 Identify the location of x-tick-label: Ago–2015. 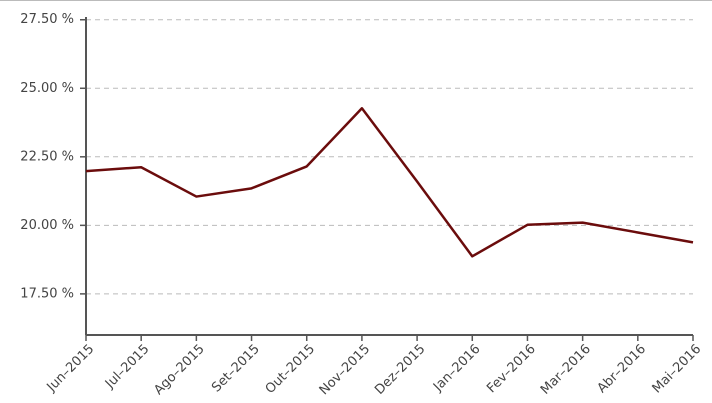
(179, 370).